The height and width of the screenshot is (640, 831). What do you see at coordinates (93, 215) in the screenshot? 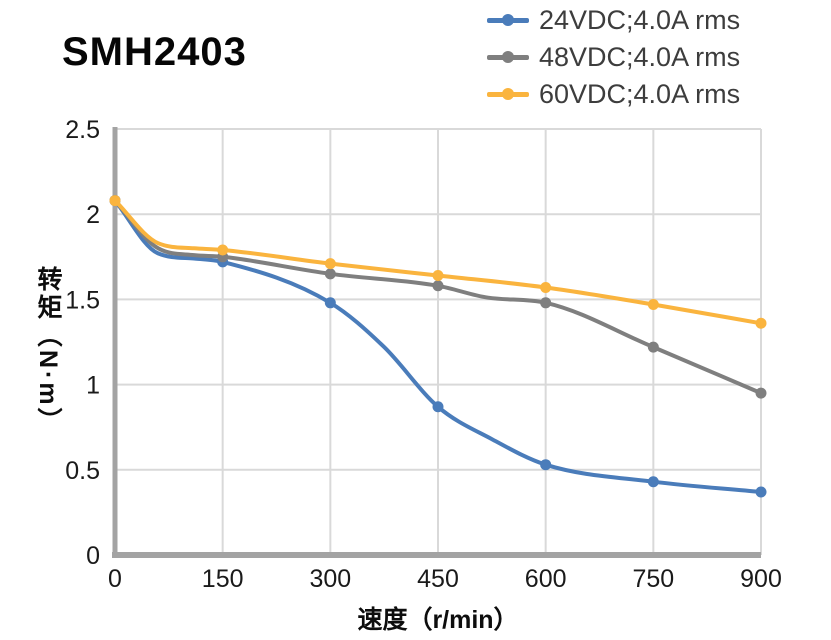
I see `y-tick-label: 2` at bounding box center [93, 215].